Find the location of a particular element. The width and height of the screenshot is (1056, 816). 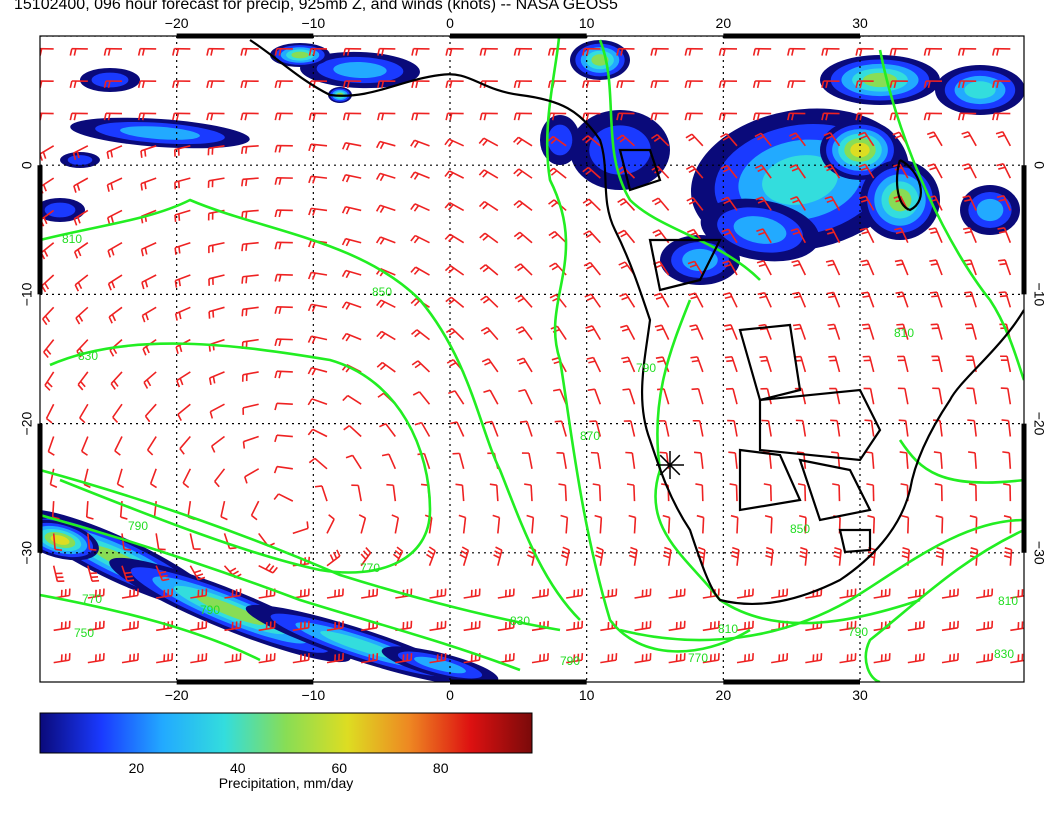

top-lon-tick-label: 0 is located at coordinates (450, 23).